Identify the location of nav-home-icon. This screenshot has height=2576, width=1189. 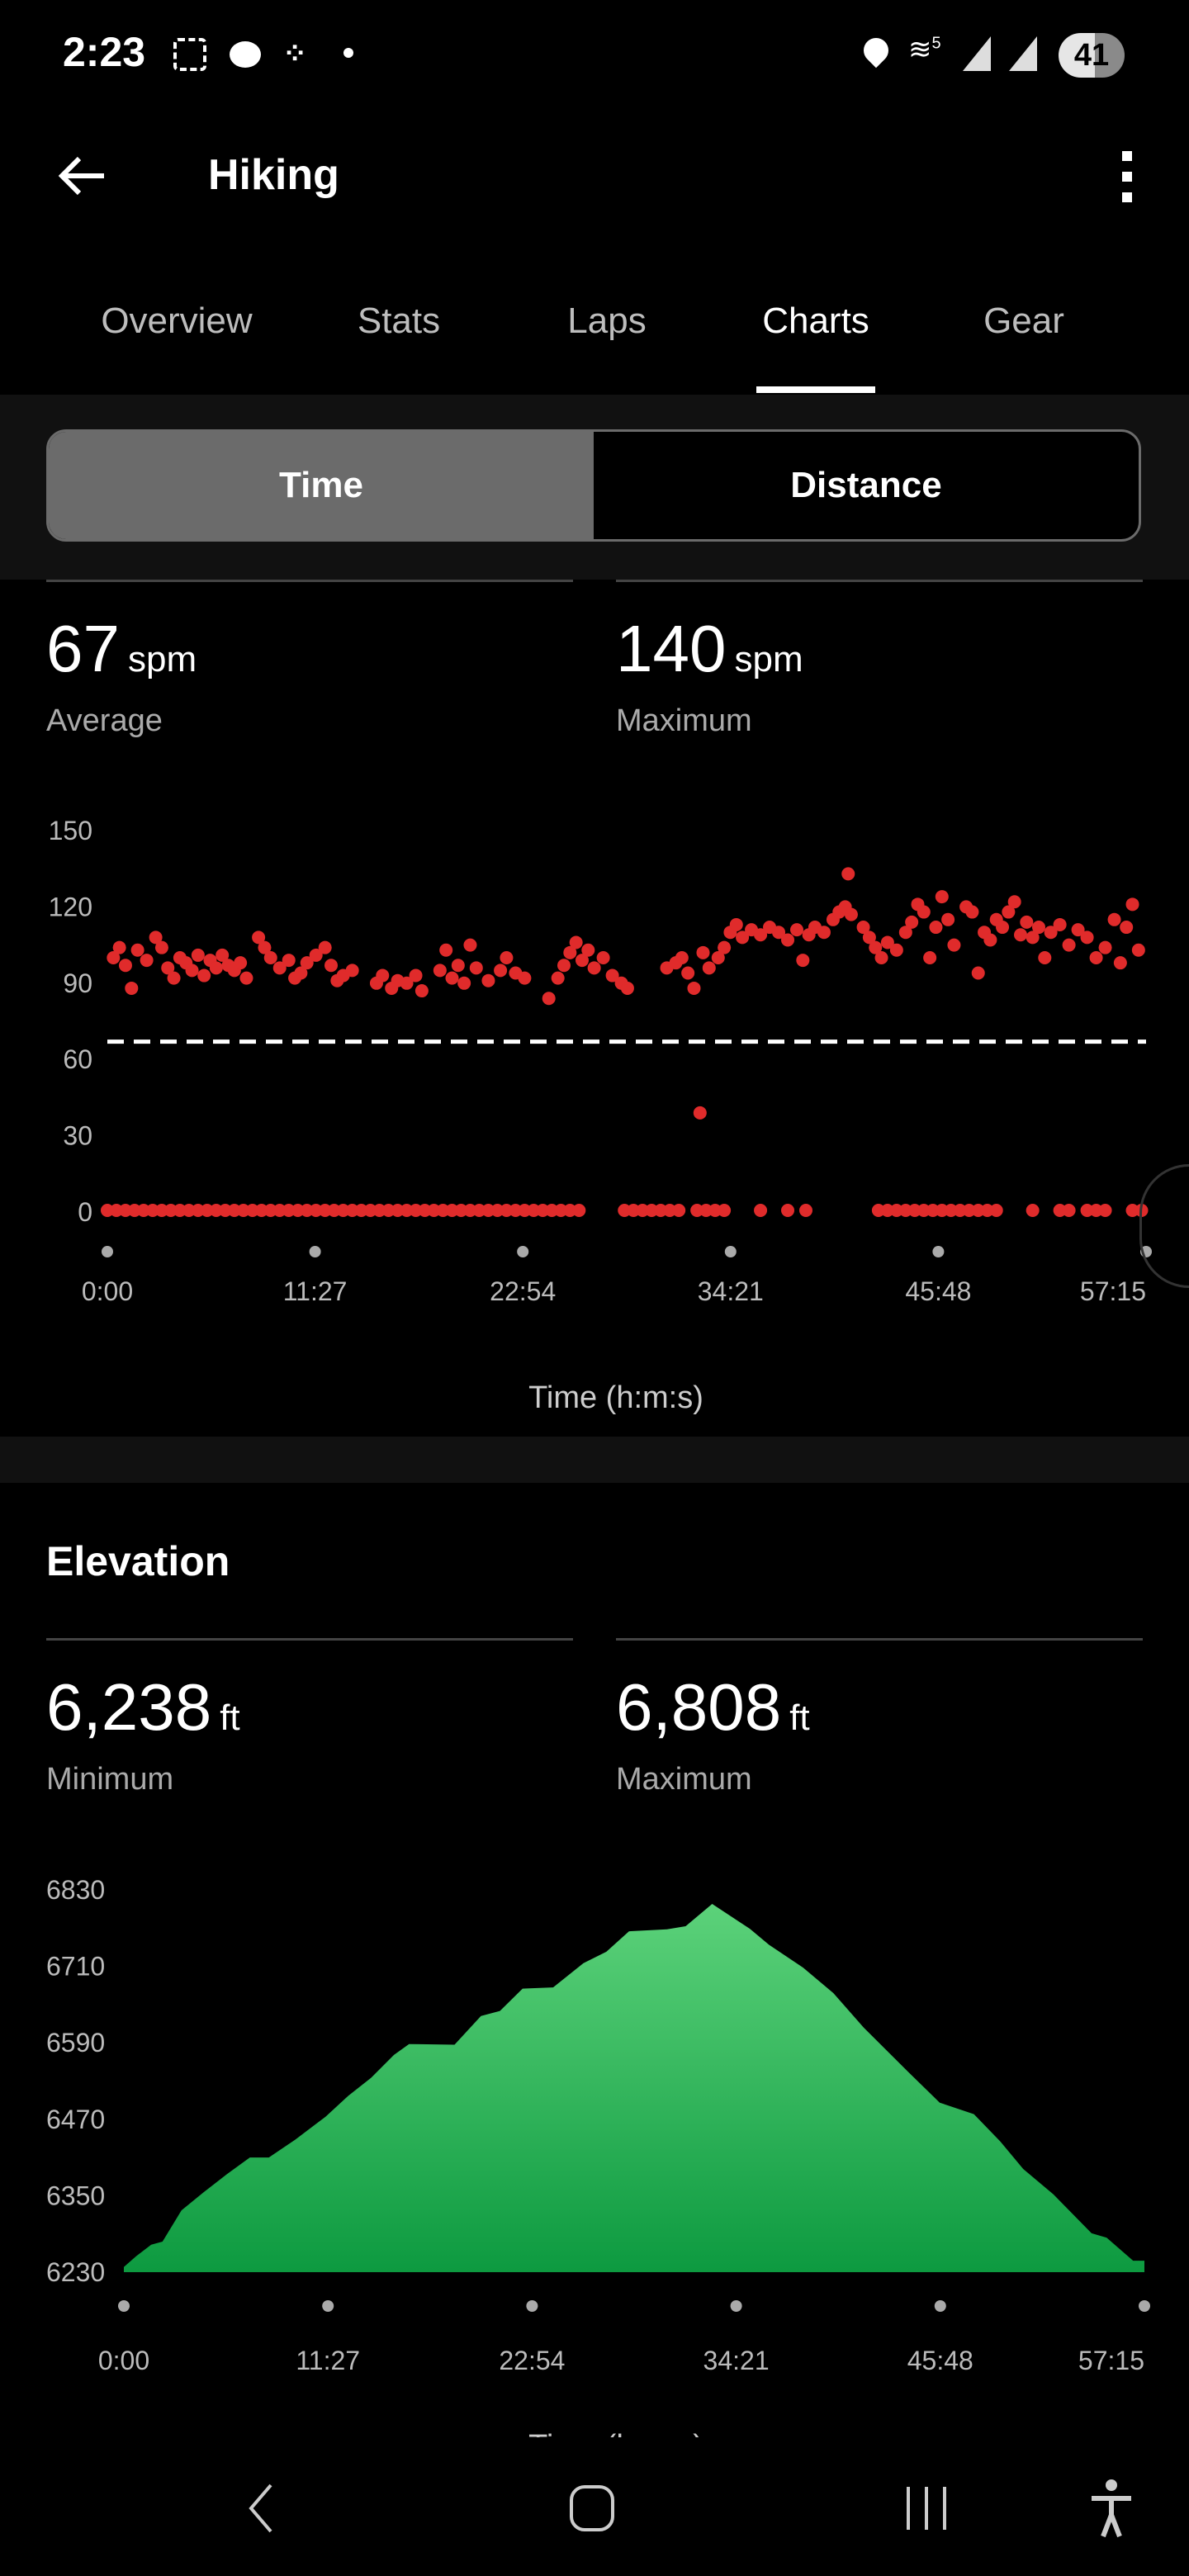
(592, 2508).